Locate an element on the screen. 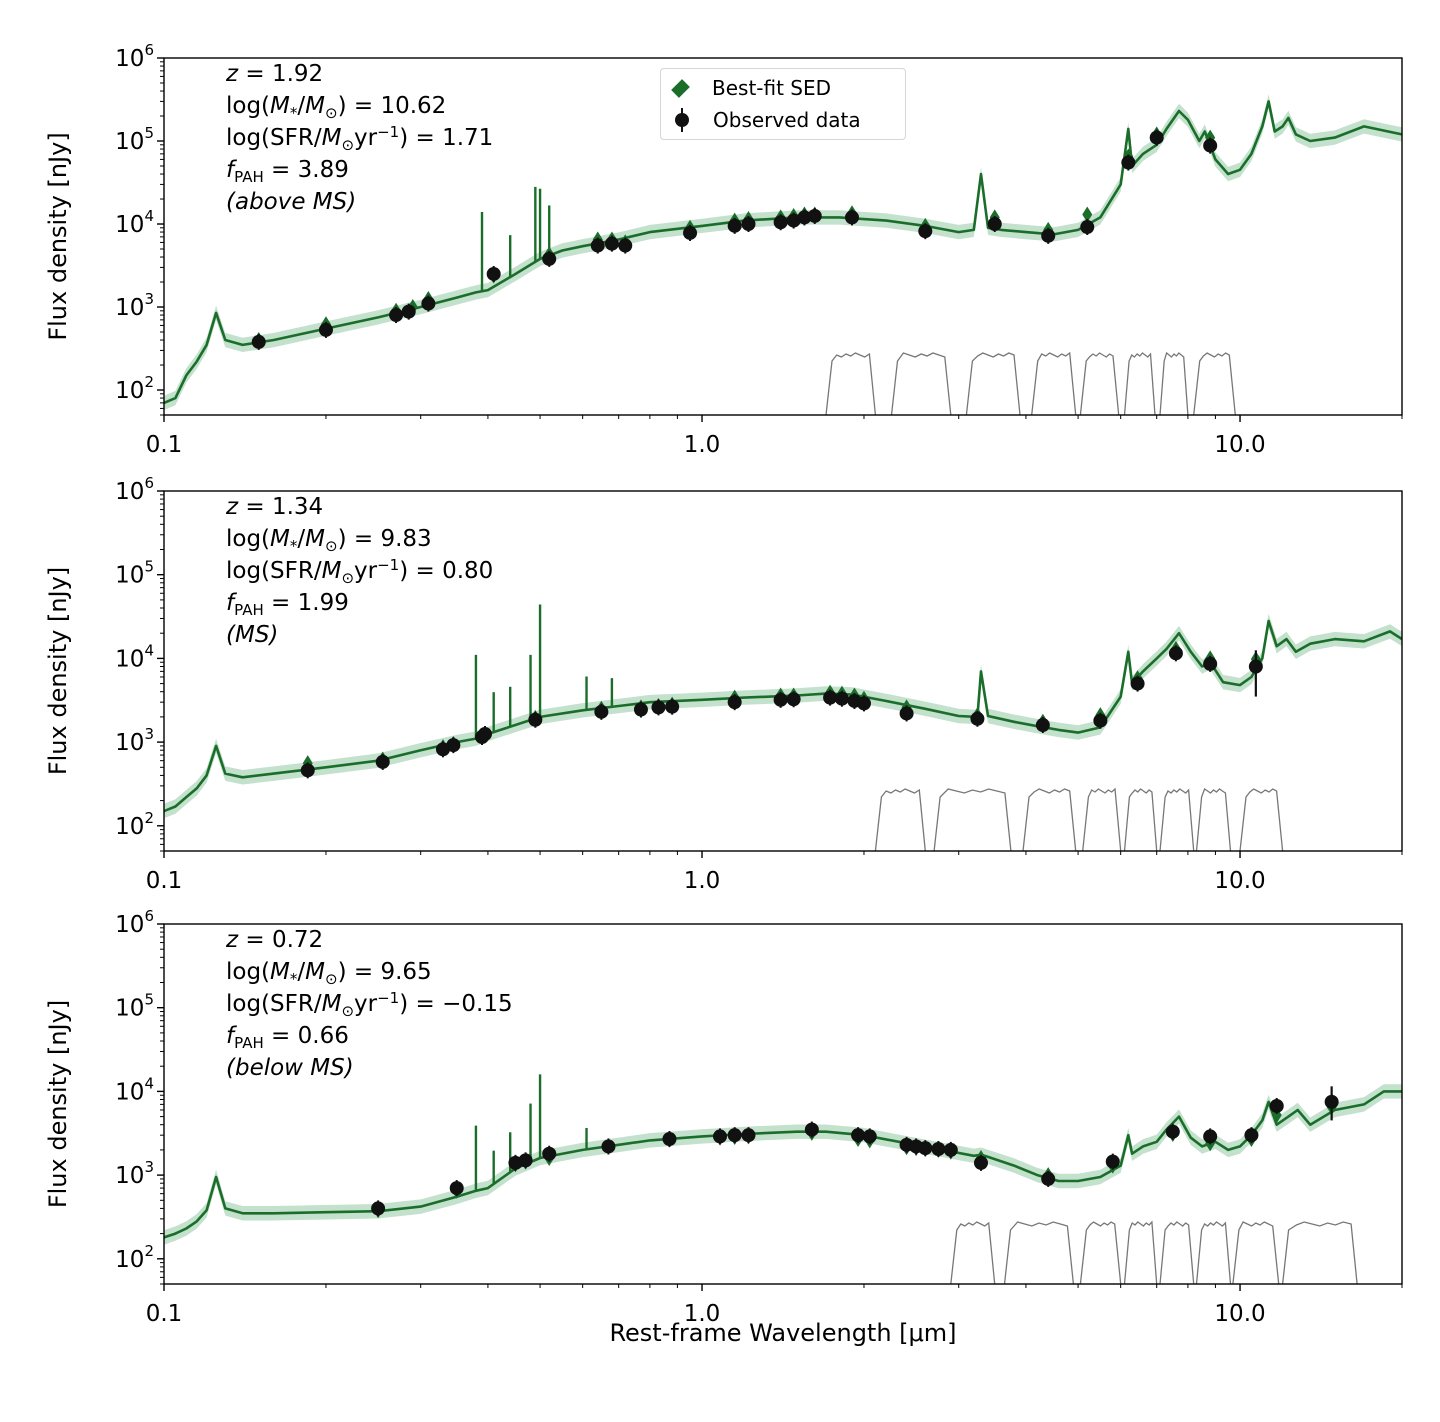 Image resolution: width=1440 pixels, height=1422 pixels. legend-errorbar-dot-icon is located at coordinates (682, 120).